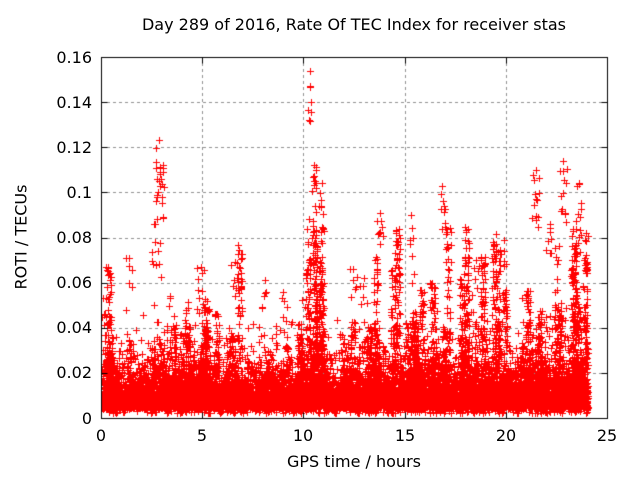 The image size is (640, 480). I want to click on y-tick-label: 0.08, so click(74, 237).